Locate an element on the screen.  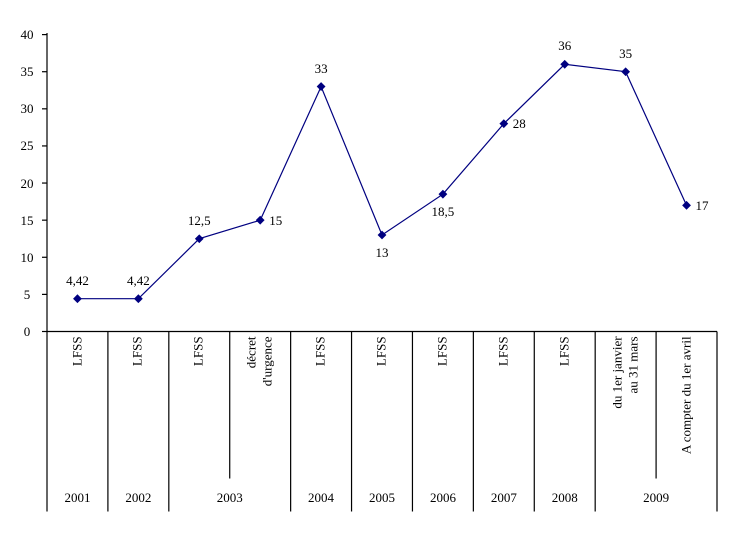
point-value-label: 13 is located at coordinates (382, 252).